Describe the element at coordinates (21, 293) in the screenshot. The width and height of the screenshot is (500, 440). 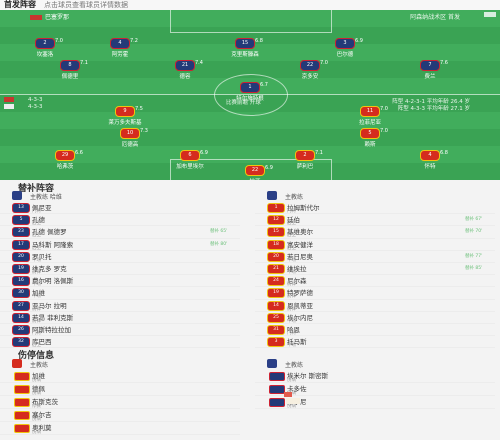
I see `shirt-icon: 30` at that location.